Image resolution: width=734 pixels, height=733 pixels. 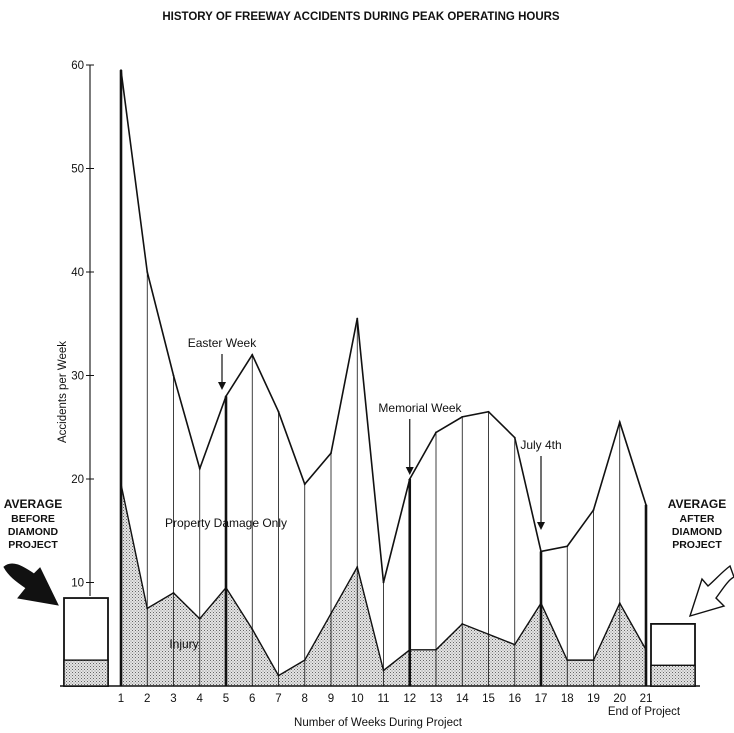 I want to click on y-tick-label-10: 10, so click(x=77, y=584).